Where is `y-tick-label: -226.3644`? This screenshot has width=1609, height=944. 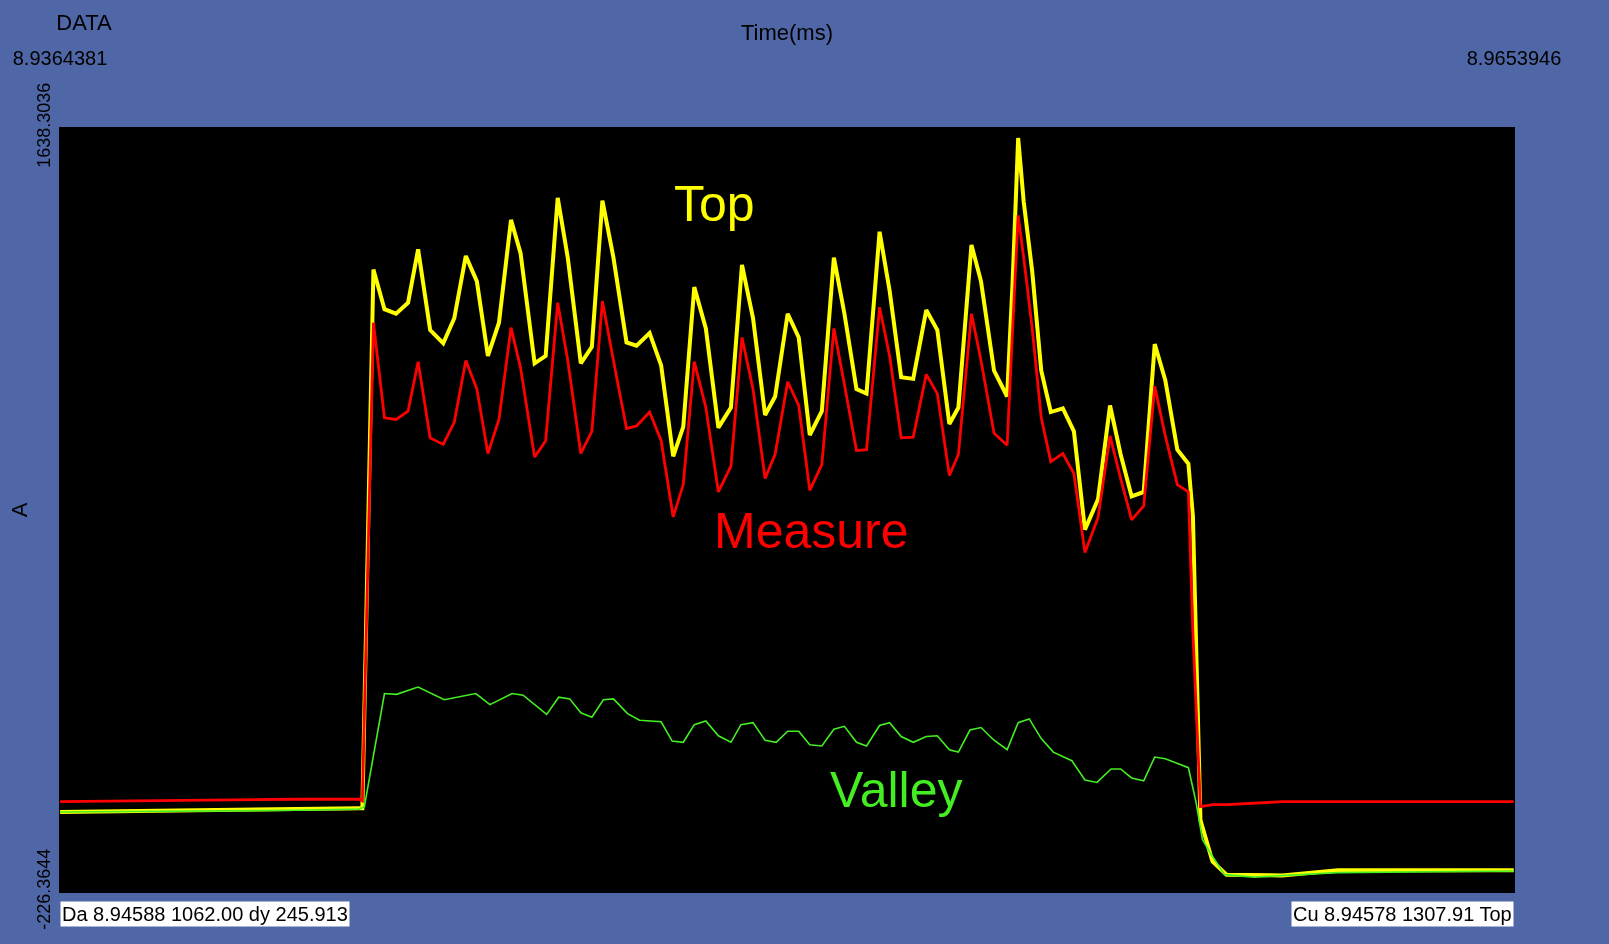 y-tick-label: -226.3644 is located at coordinates (43, 889).